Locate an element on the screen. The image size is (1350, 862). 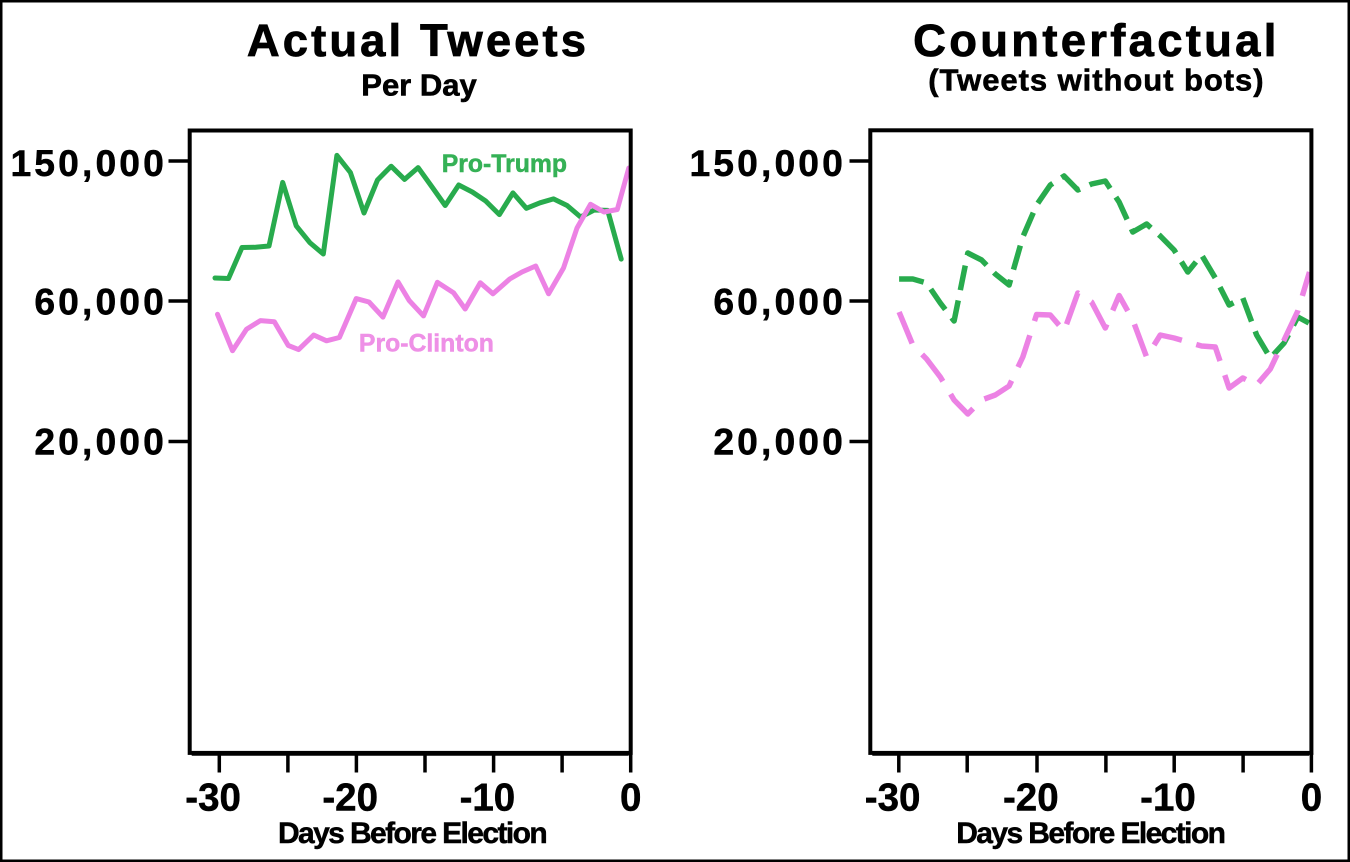
svg-text: Per Day is located at coordinates (419, 84).